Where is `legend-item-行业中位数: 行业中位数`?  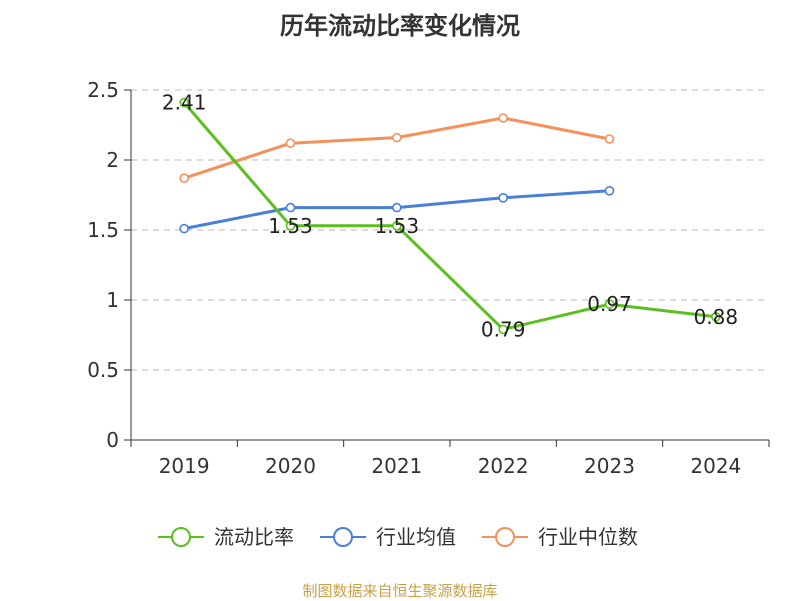
legend-item-行业中位数: 行业中位数 is located at coordinates (560, 537).